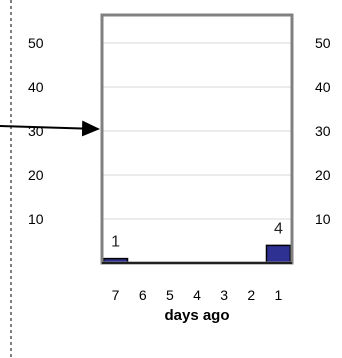 This screenshot has width=342, height=358. Describe the element at coordinates (323, 87) in the screenshot. I see `right-tick-label: 40` at that location.